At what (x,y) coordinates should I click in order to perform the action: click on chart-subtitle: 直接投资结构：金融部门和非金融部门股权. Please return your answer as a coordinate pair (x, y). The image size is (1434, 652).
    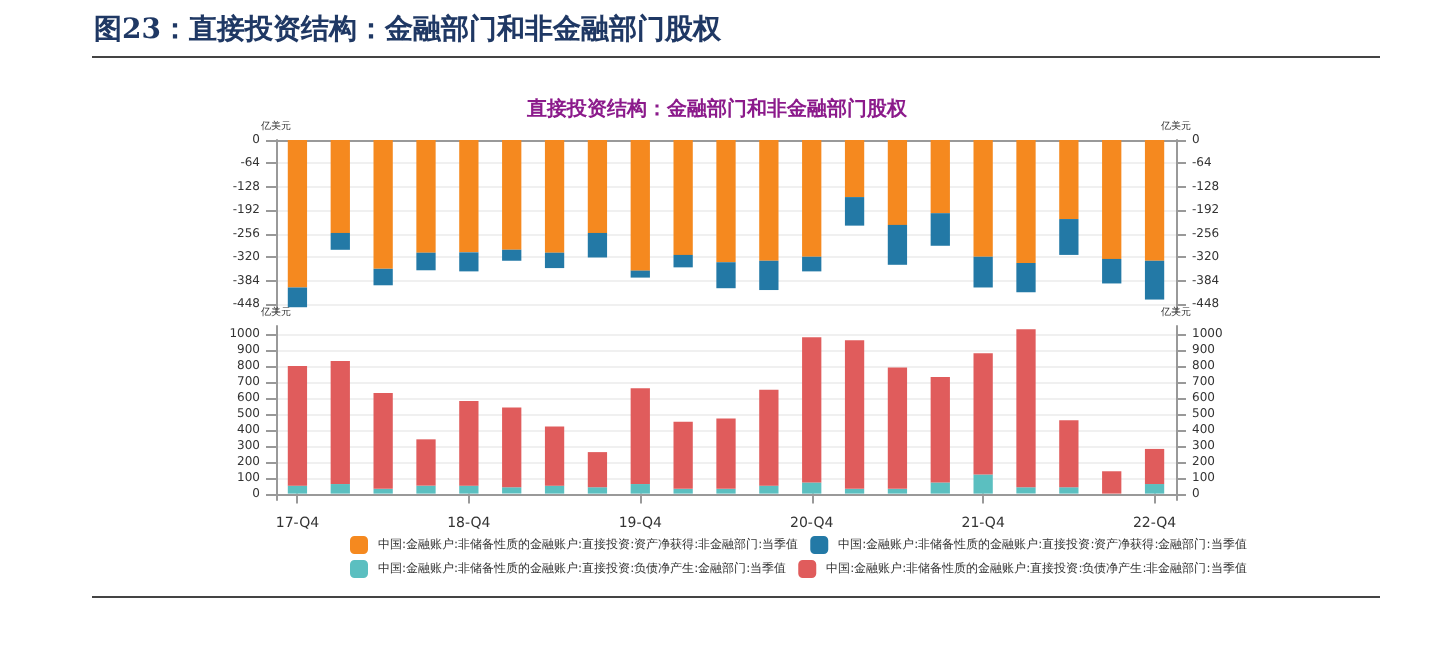
    Looking at the image, I should click on (717, 109).